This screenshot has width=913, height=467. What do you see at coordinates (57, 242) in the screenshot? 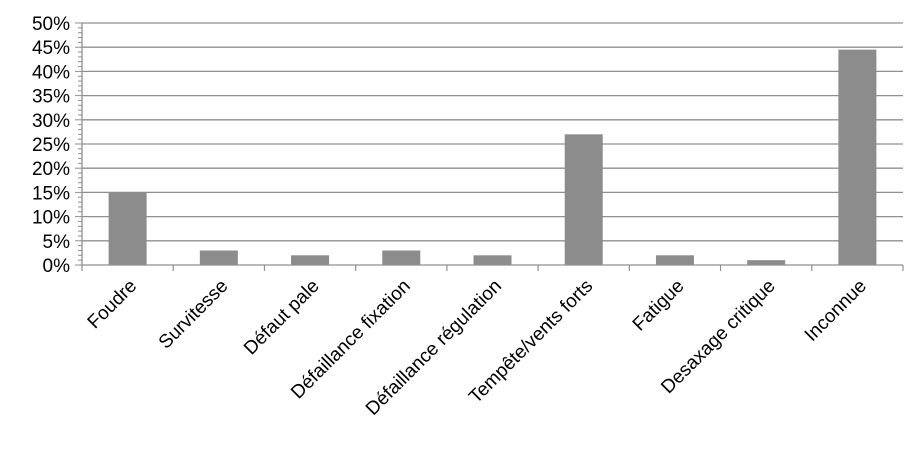
I see `y-tick-label: 5%` at bounding box center [57, 242].